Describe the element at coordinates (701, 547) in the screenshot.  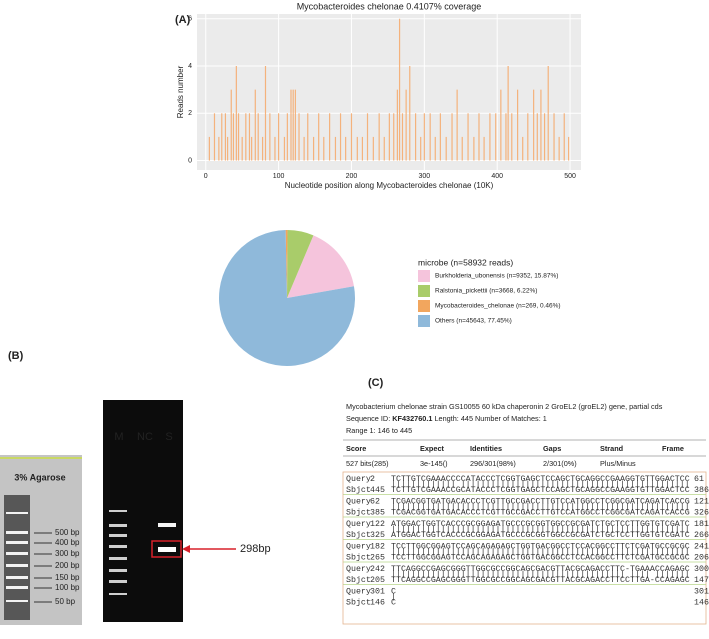
I see `alignment-query: 241` at that location.